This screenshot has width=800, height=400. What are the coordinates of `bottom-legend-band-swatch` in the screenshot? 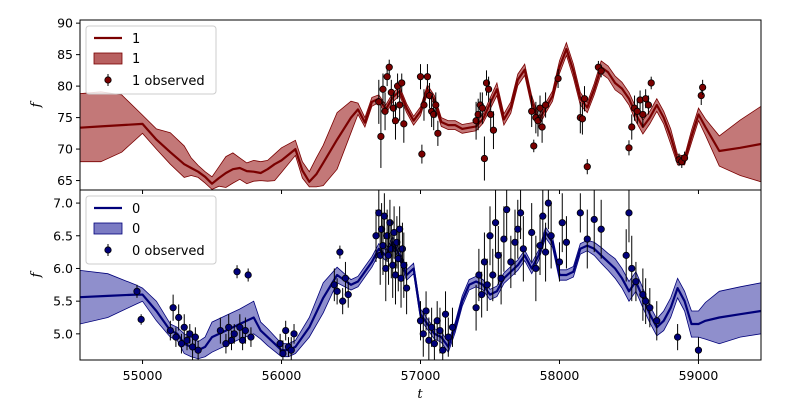 It's located at (108, 228).